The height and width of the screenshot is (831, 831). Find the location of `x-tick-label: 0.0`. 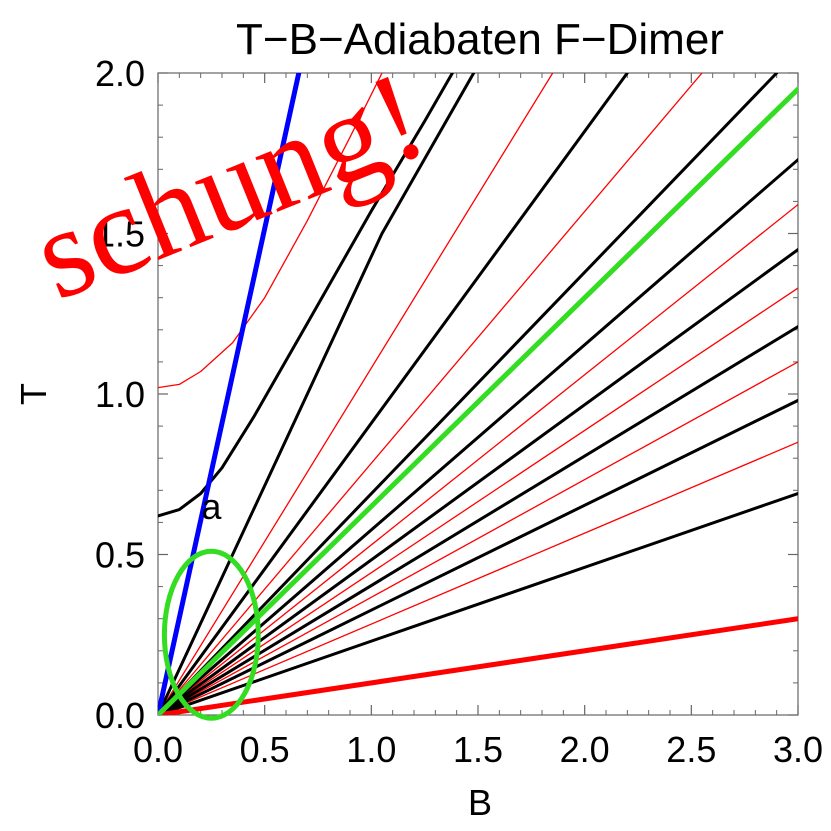

x-tick-label: 0.0 is located at coordinates (158, 749).